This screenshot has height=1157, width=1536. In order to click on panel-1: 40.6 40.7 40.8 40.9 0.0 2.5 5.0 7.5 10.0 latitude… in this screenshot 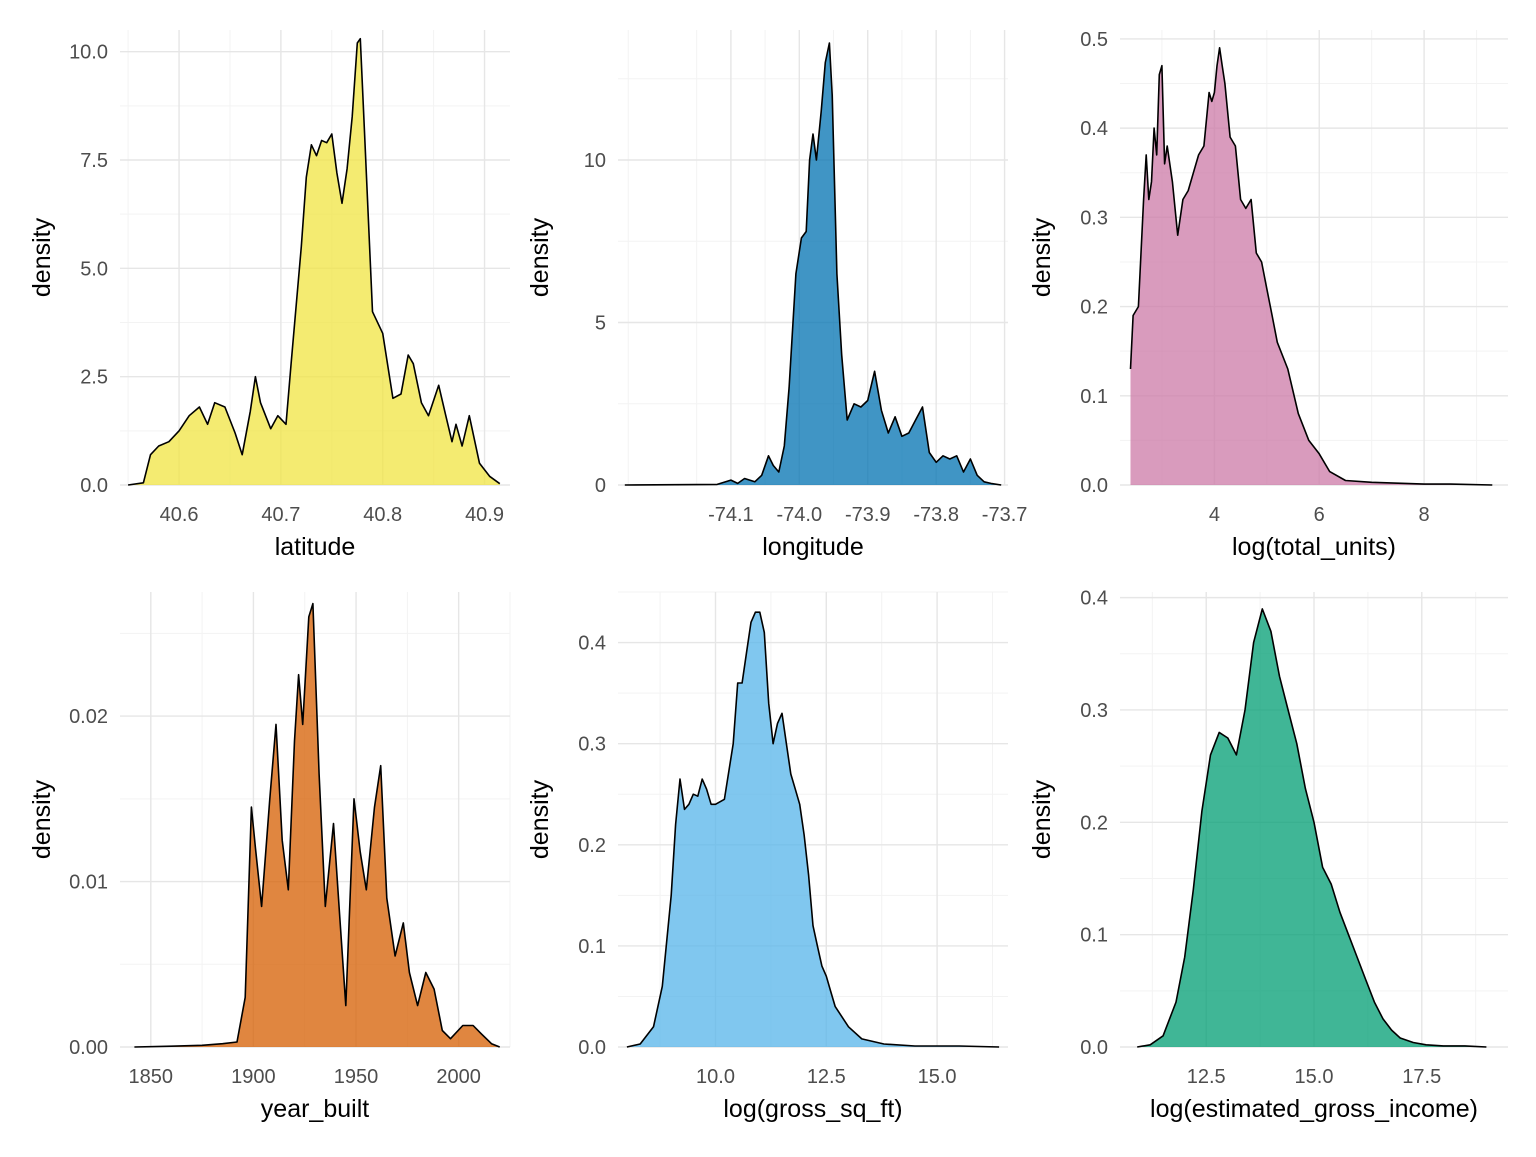, I will do `click(269, 295)`.